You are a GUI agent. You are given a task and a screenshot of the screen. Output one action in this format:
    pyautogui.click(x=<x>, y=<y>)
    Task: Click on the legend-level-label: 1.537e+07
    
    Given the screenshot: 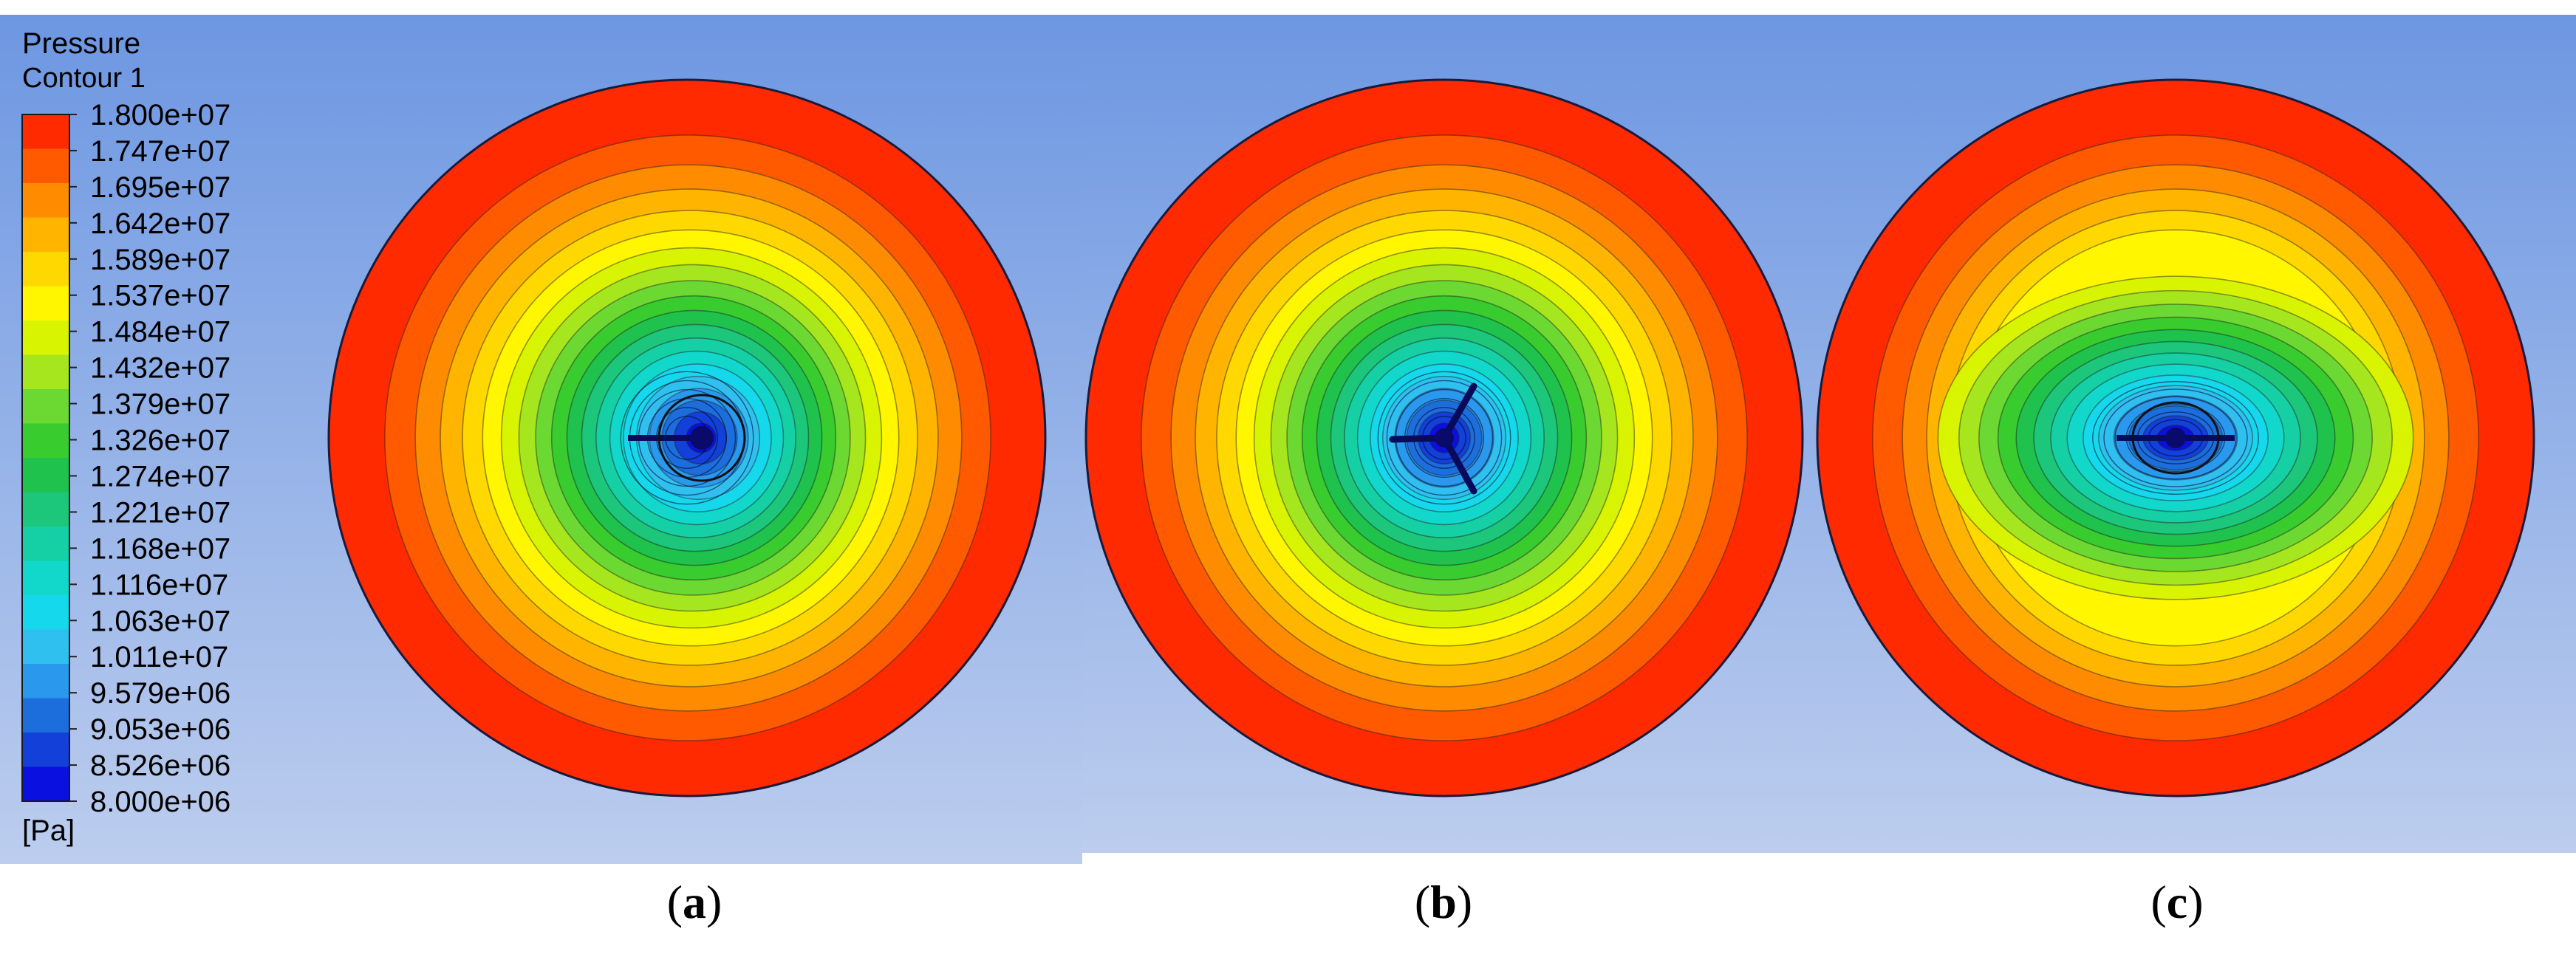 What is the action you would take?
    pyautogui.click(x=160, y=296)
    